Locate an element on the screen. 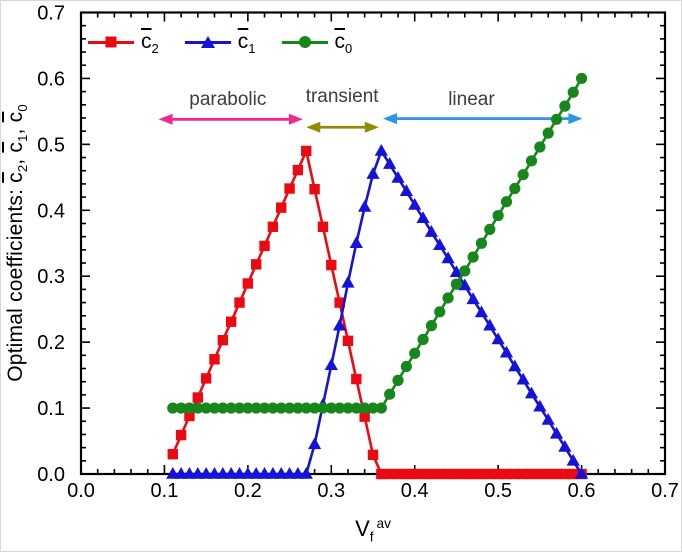  legend-label-c0-base: c is located at coordinates (340, 41).